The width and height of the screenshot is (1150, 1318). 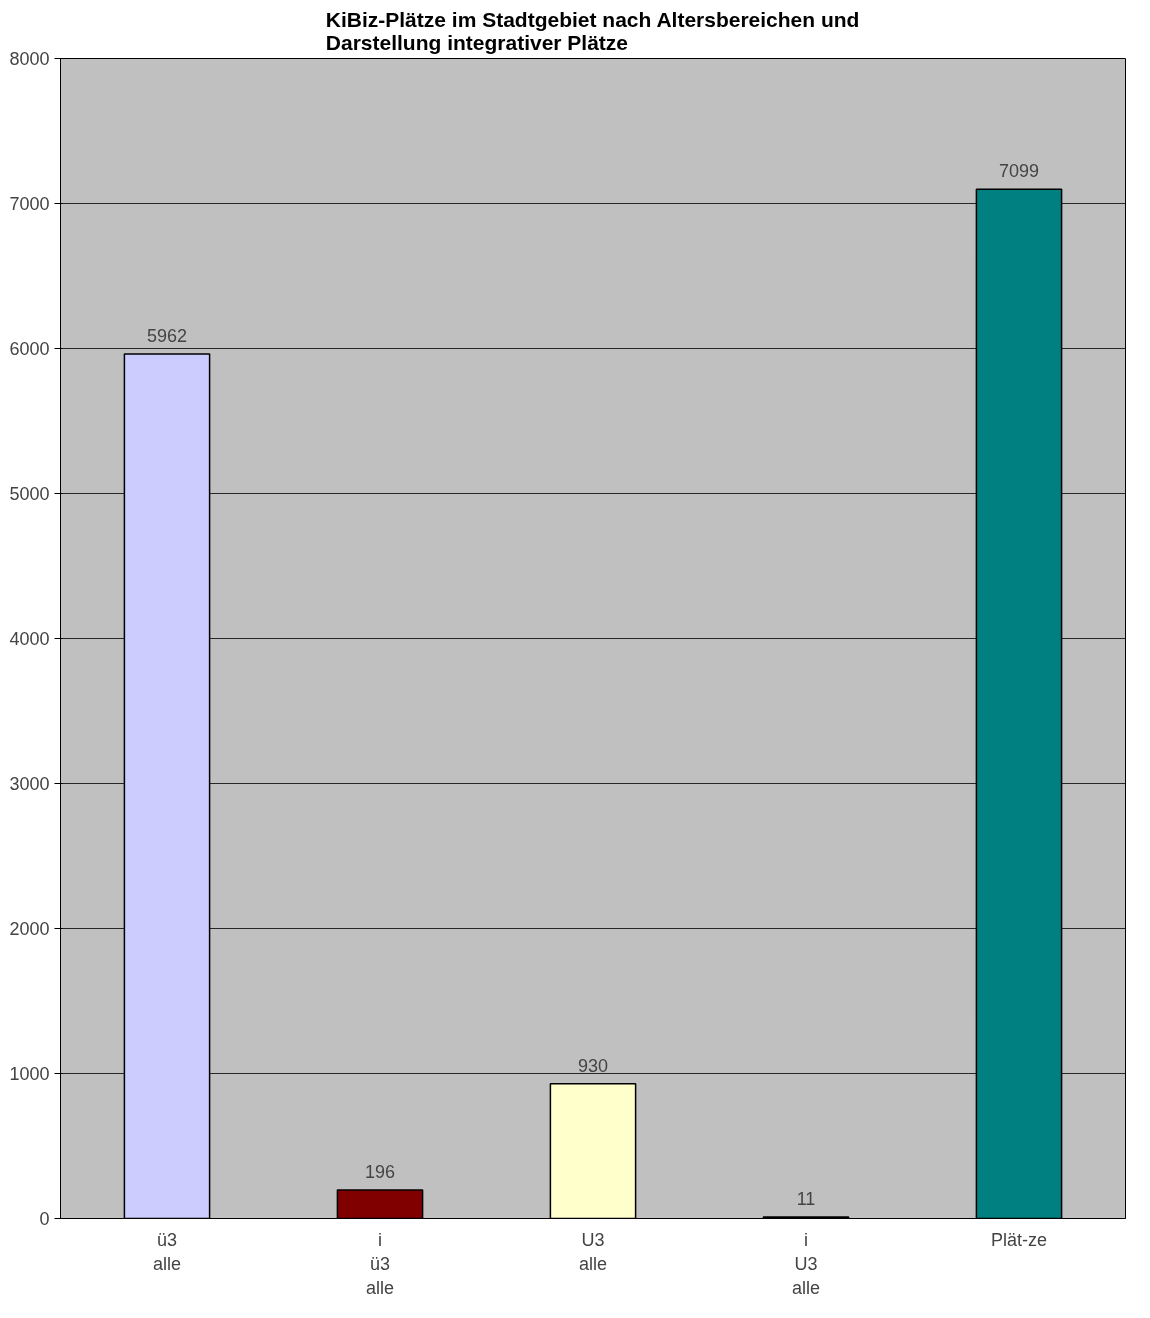 What do you see at coordinates (29, 59) in the screenshot?
I see `y-tick-label: 8000` at bounding box center [29, 59].